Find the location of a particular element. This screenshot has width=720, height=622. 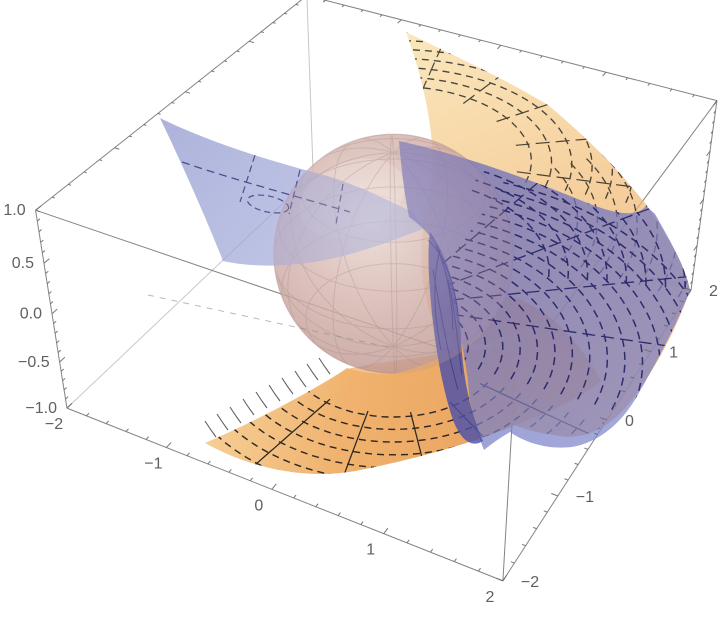

x-tick-label: 1 is located at coordinates (370, 550).